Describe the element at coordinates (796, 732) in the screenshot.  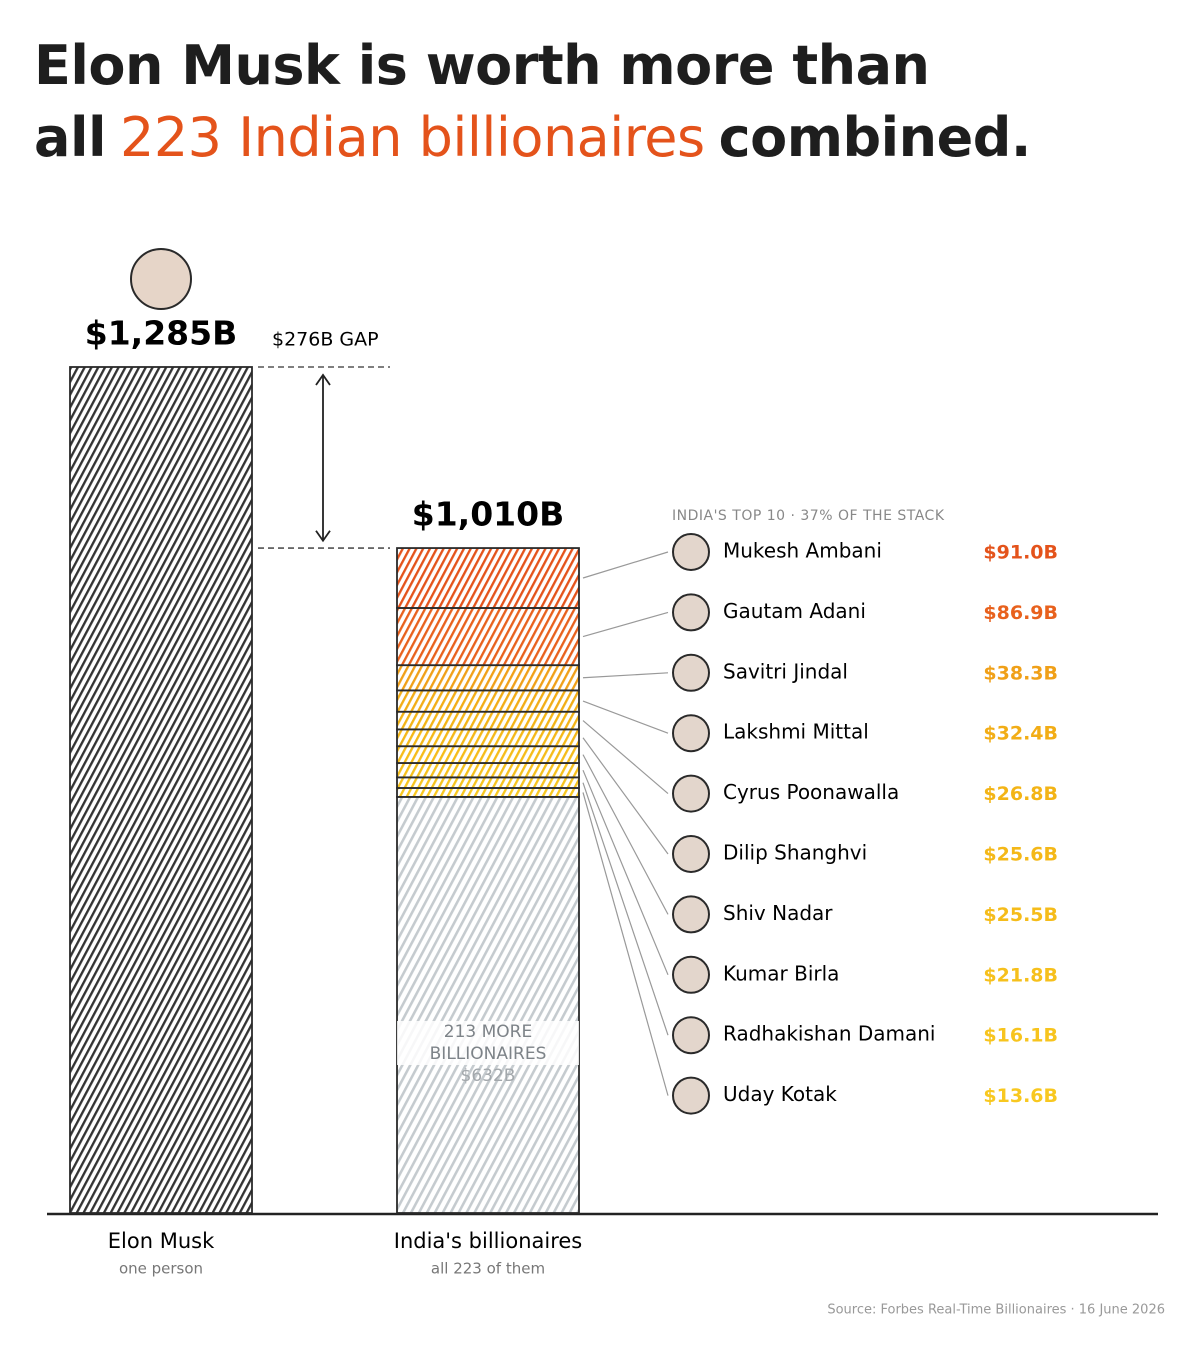
I see `person-name: Lakshmi Mittal` at that location.